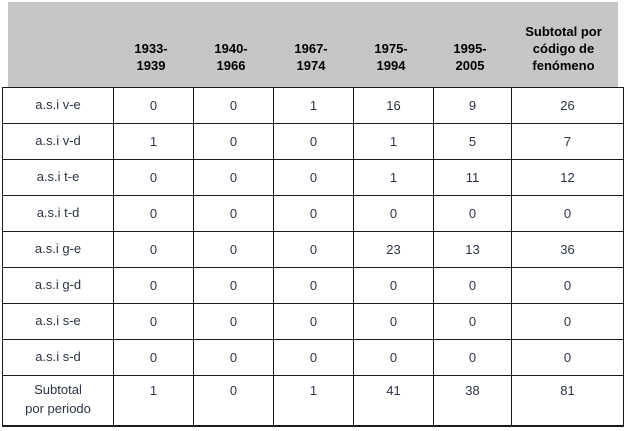 The width and height of the screenshot is (626, 431). Describe the element at coordinates (58, 401) in the screenshot. I see `footer-label: Subtotal por periodo` at that location.